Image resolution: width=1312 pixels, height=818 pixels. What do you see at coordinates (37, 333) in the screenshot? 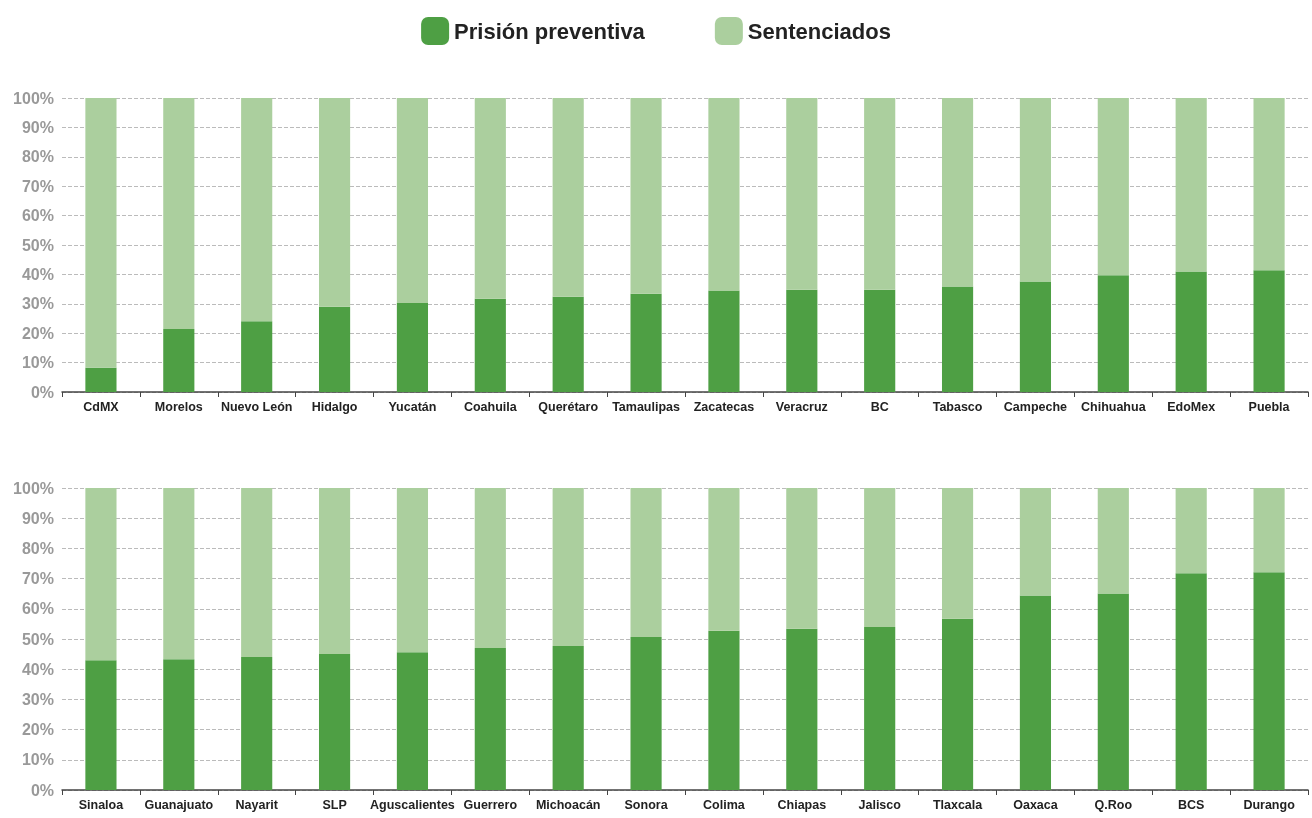
I see `y-tick-label: 20%` at bounding box center [37, 333].